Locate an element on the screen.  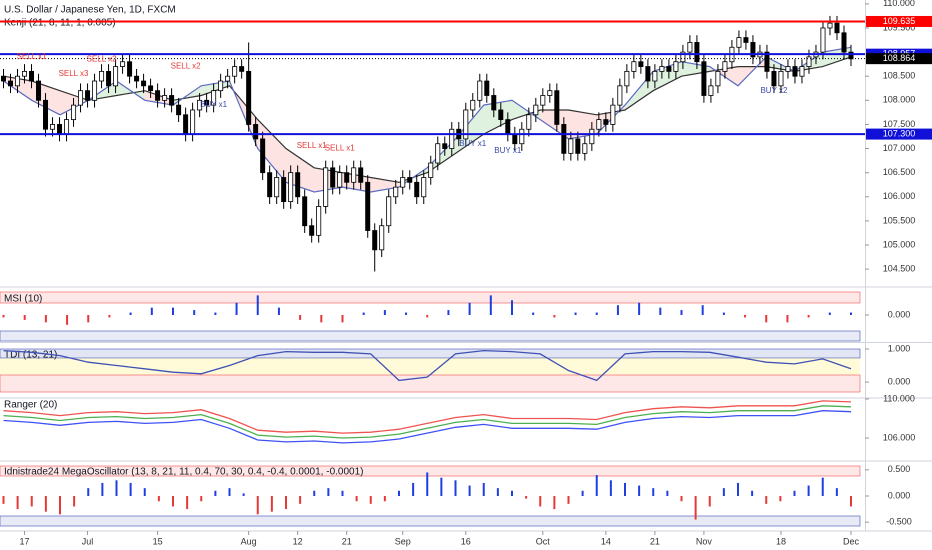
x-tick-label: 18 is located at coordinates (781, 541).